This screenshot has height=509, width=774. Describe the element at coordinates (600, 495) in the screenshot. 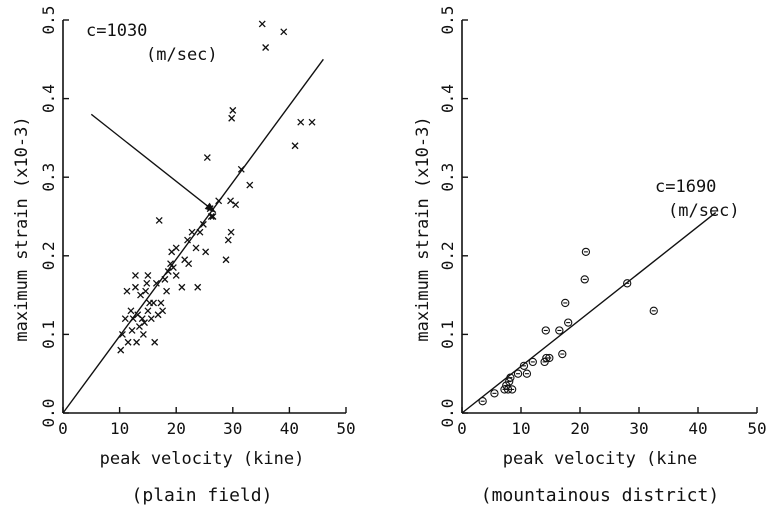

I see `mountainous-district-caption: (mountainous district)` at that location.